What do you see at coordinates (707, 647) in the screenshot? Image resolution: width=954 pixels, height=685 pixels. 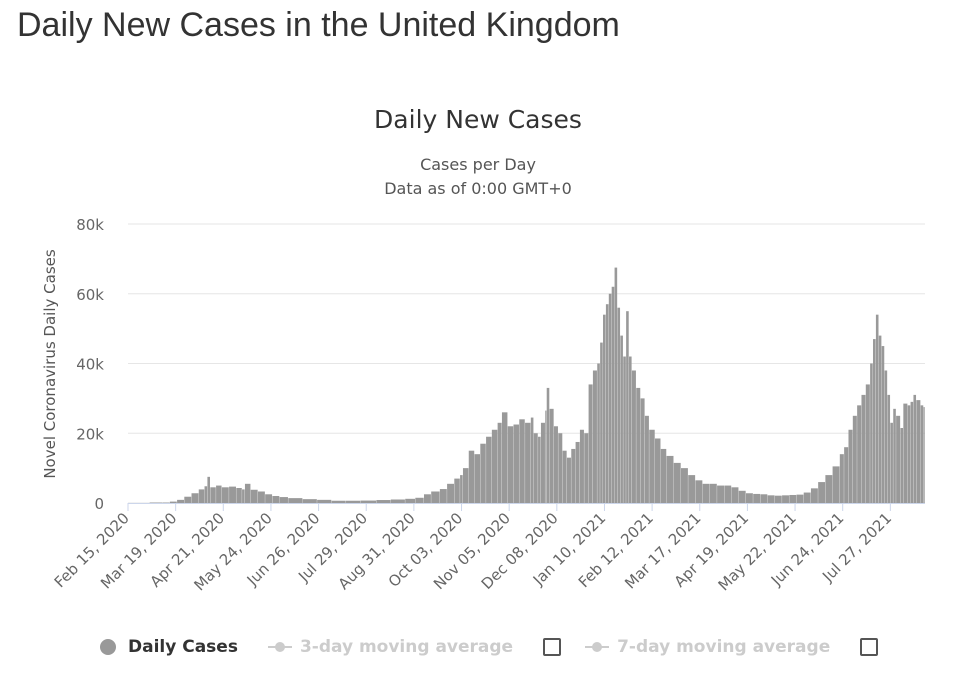 I see `legend-item-7-day-average: 7-day moving average` at bounding box center [707, 647].